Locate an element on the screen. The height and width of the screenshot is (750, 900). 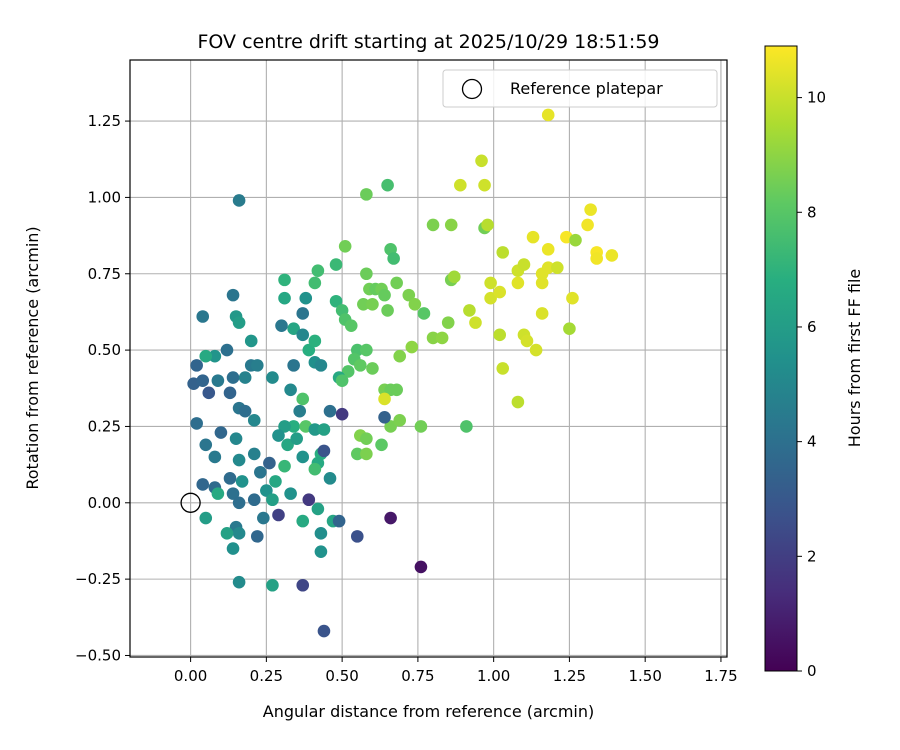
y-tick-label: 0.75 is located at coordinates (104, 274).